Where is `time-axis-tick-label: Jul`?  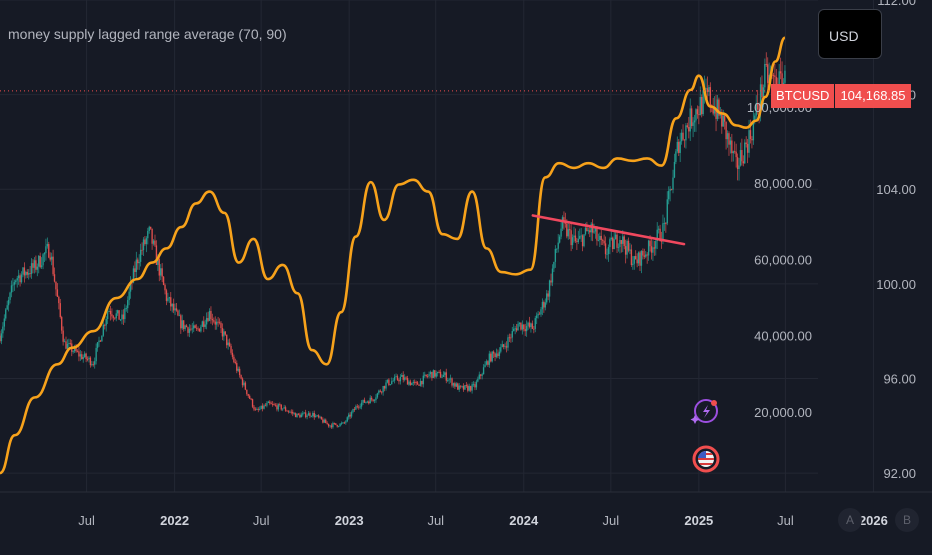
time-axis-tick-label: Jul is located at coordinates (785, 520).